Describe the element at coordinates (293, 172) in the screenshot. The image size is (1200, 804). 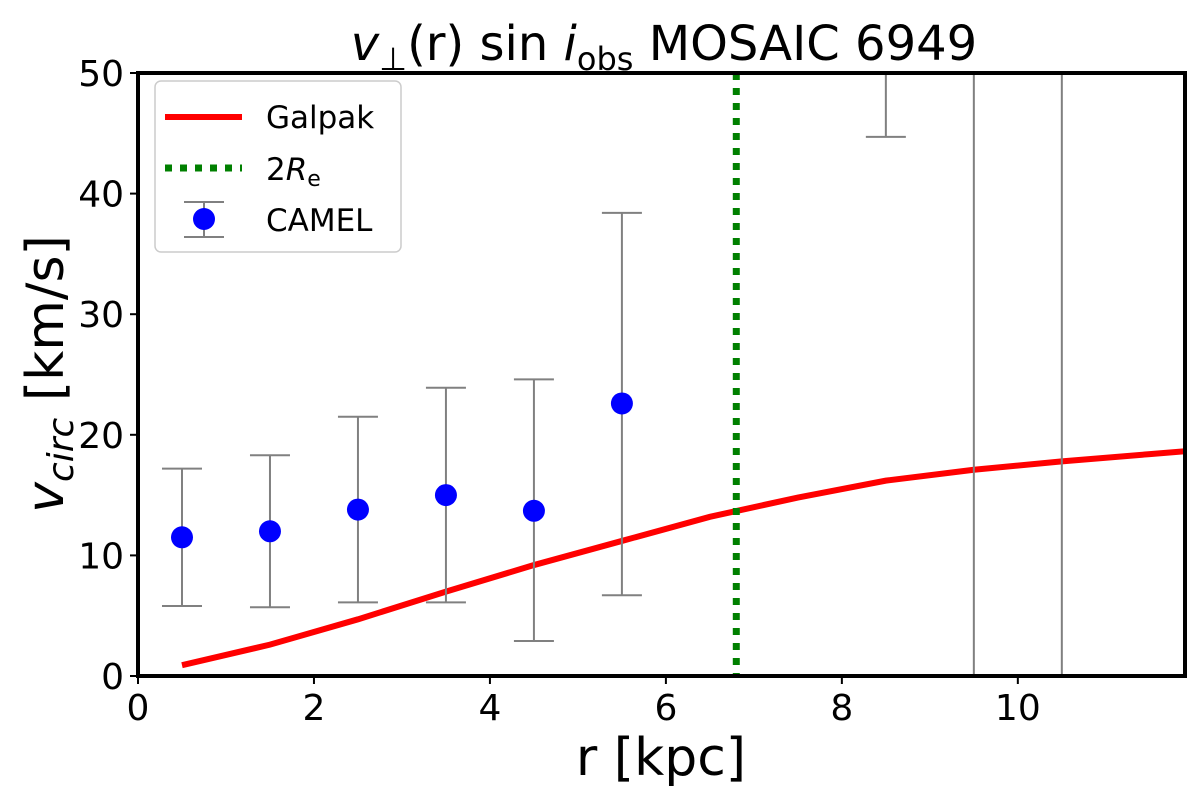
I see `legend-re-label: 2Re` at that location.